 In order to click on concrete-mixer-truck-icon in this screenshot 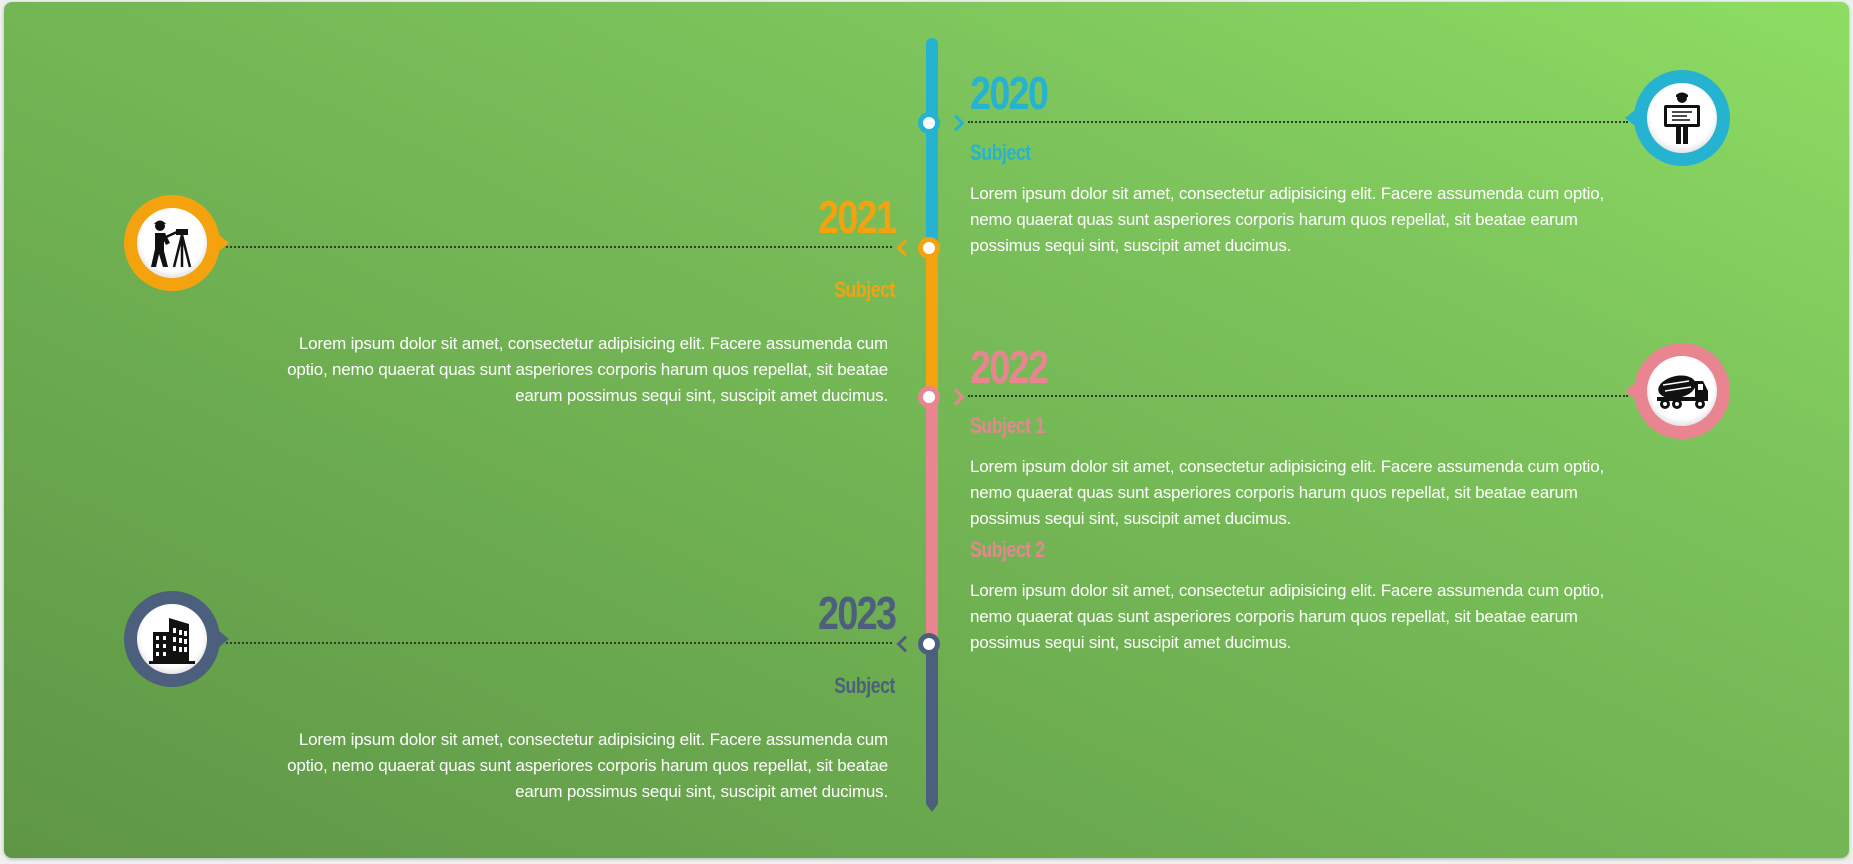, I will do `click(1682, 392)`.